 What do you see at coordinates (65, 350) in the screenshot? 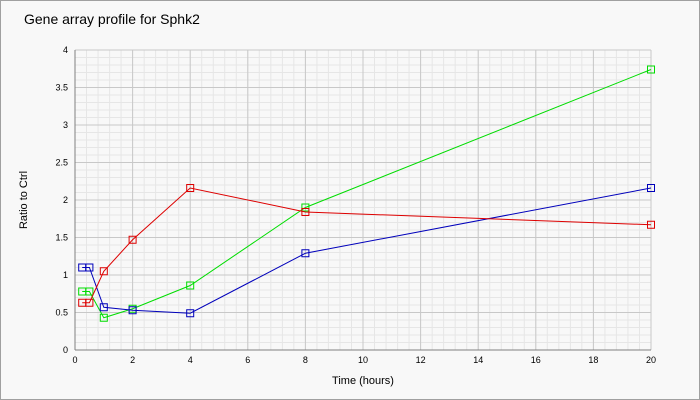
I see `y-tick-label: 0` at bounding box center [65, 350].